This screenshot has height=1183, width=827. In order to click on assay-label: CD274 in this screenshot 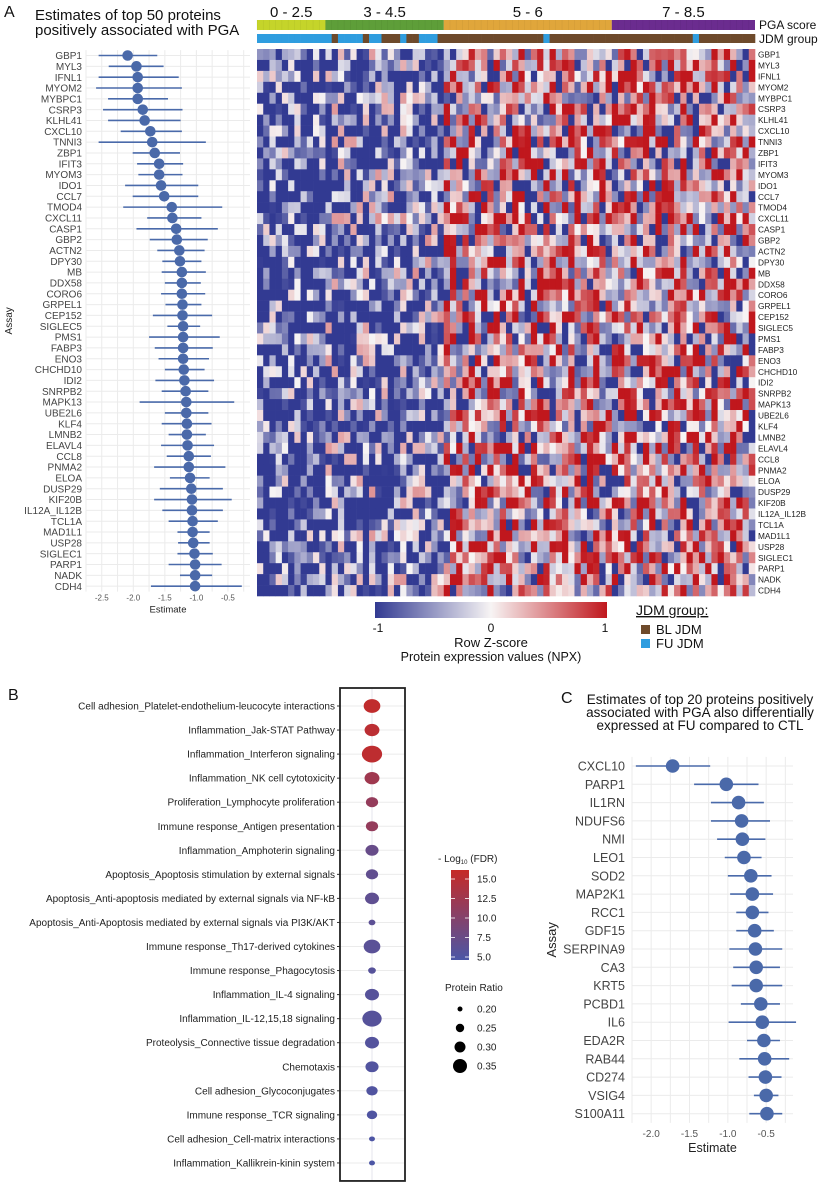, I will do `click(605, 1078)`.